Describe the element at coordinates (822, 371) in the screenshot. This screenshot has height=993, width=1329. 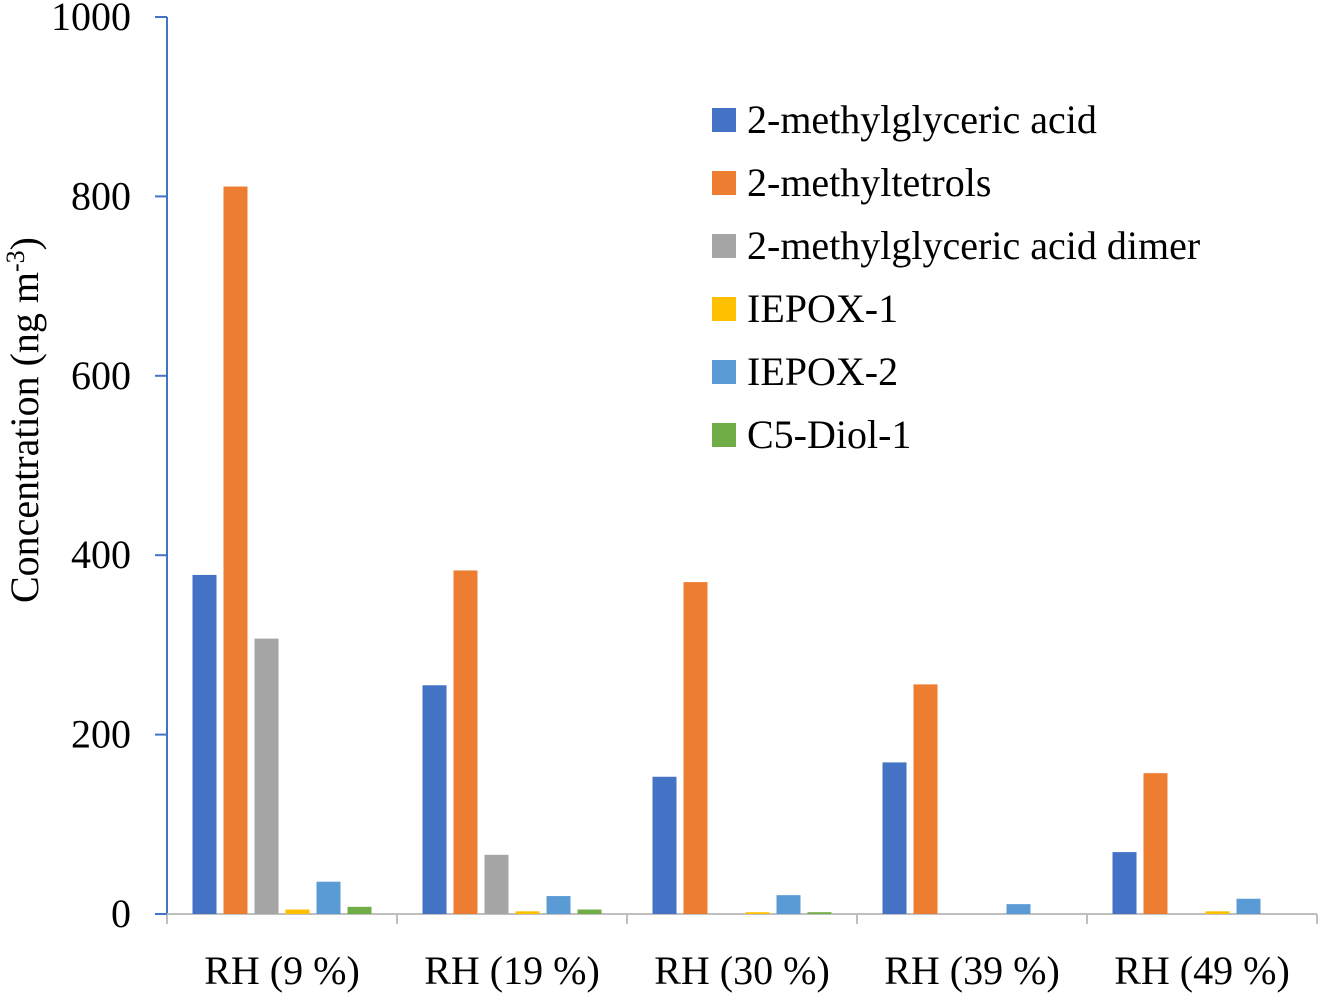
I see `legend-label: IEPOX-2` at that location.